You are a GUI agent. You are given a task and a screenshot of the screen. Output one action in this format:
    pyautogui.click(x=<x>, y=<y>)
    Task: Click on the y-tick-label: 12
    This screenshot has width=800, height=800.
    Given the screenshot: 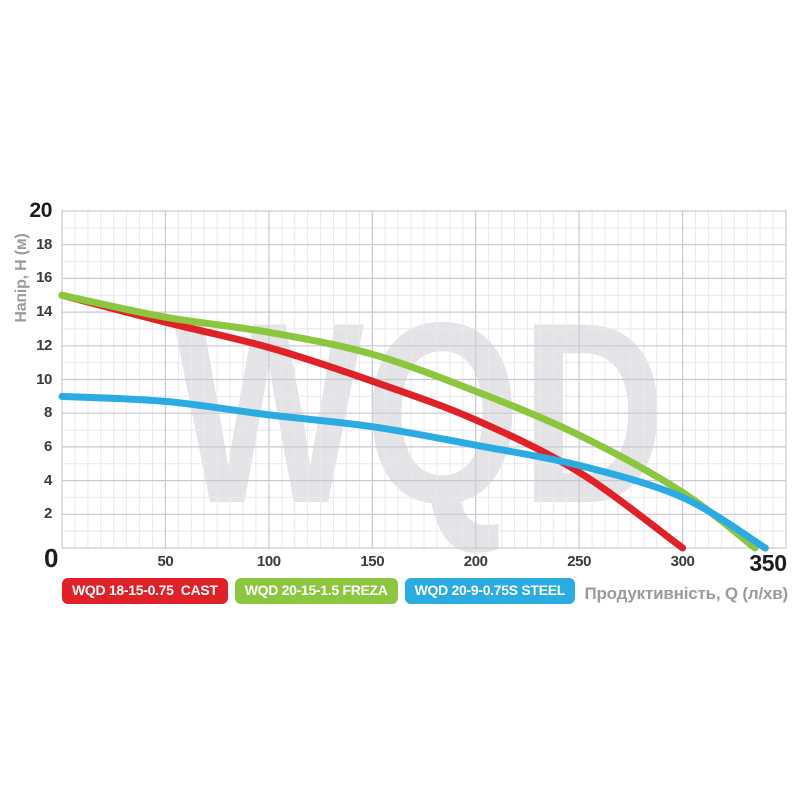 What is the action you would take?
    pyautogui.click(x=44, y=345)
    